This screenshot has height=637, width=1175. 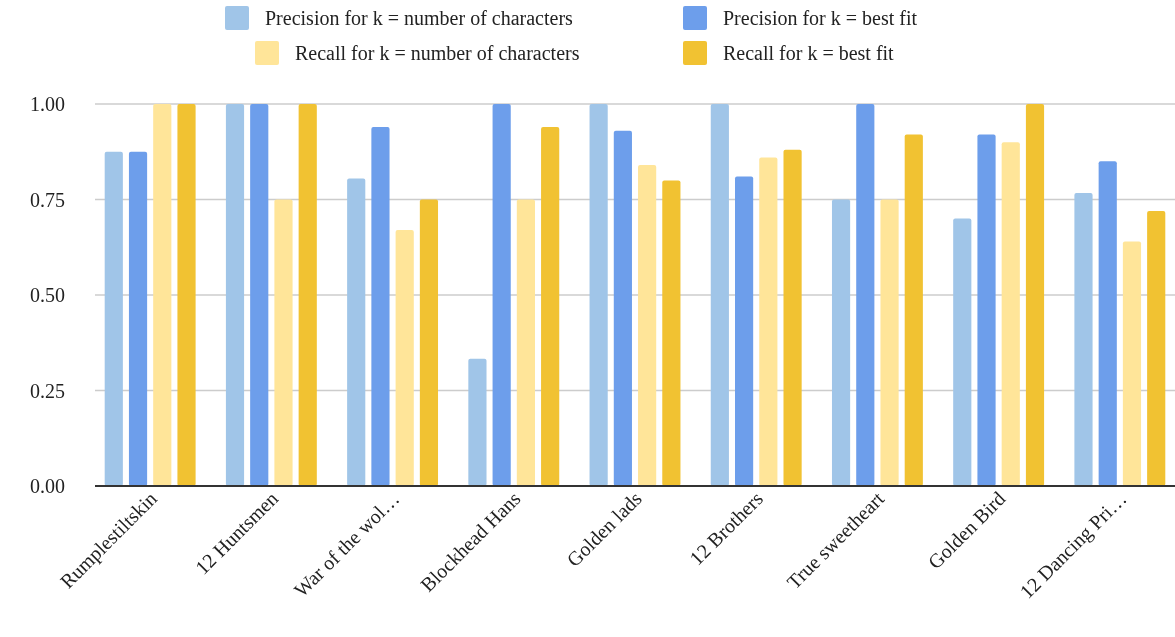 What do you see at coordinates (419, 18) in the screenshot?
I see `legend-label: Precision for k = number of characters` at bounding box center [419, 18].